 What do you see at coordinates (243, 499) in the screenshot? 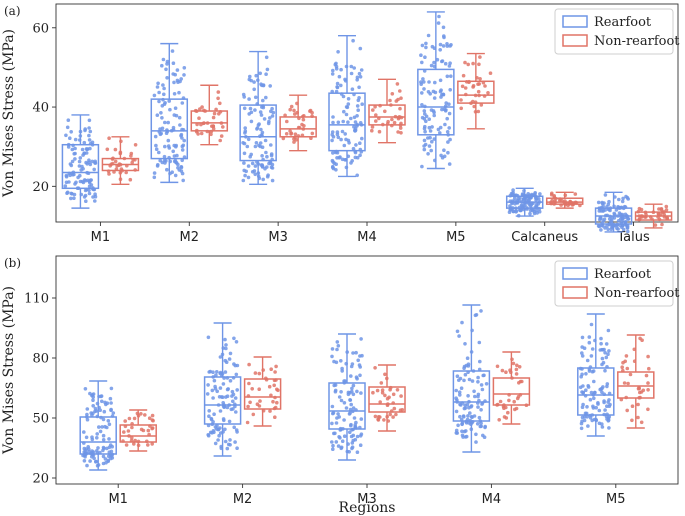
I see `x-tick-label: M2` at bounding box center [243, 499].